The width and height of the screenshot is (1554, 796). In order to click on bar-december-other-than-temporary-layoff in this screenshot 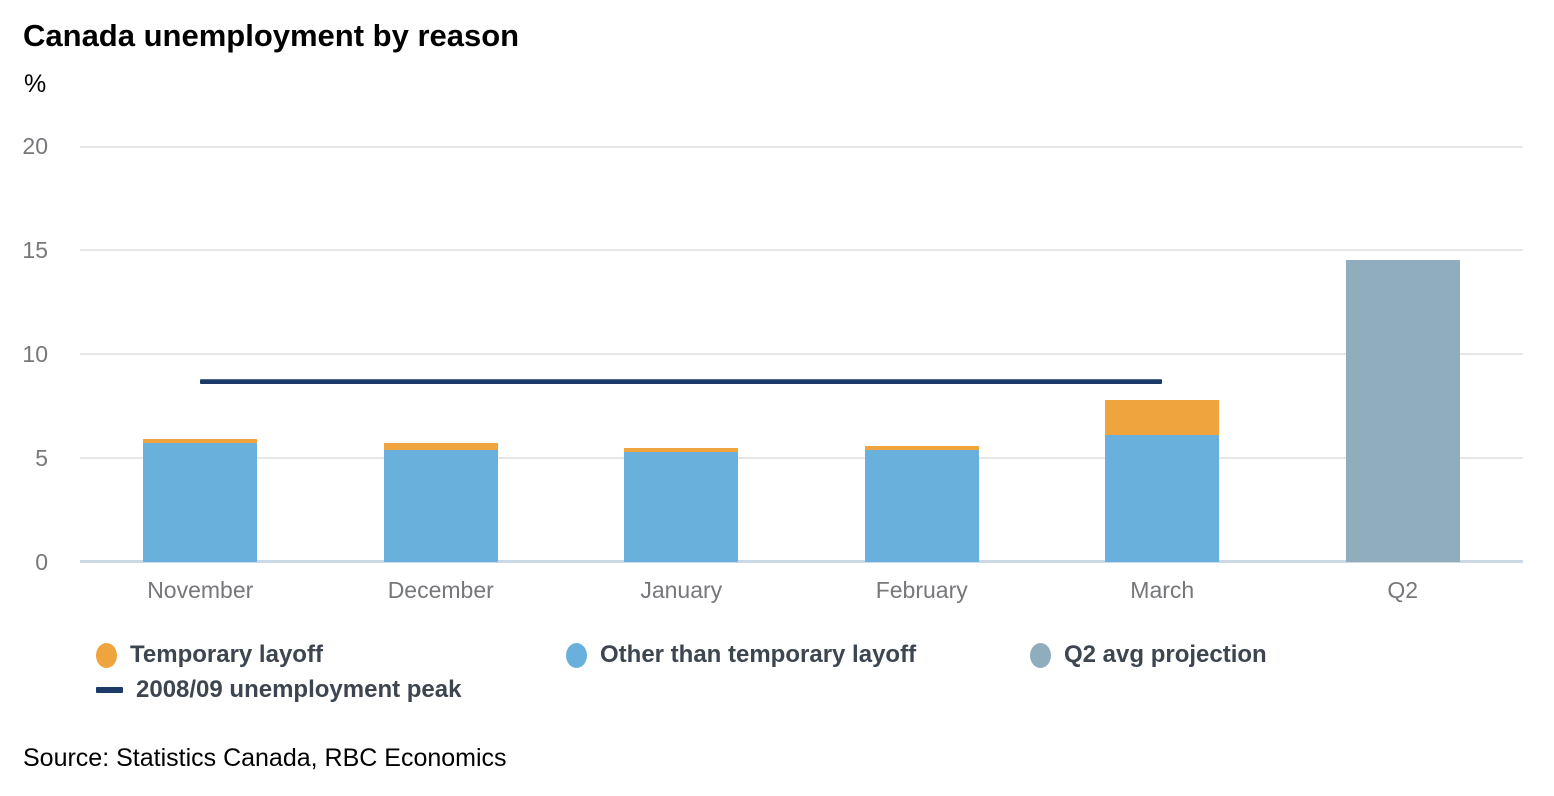, I will do `click(440, 505)`.